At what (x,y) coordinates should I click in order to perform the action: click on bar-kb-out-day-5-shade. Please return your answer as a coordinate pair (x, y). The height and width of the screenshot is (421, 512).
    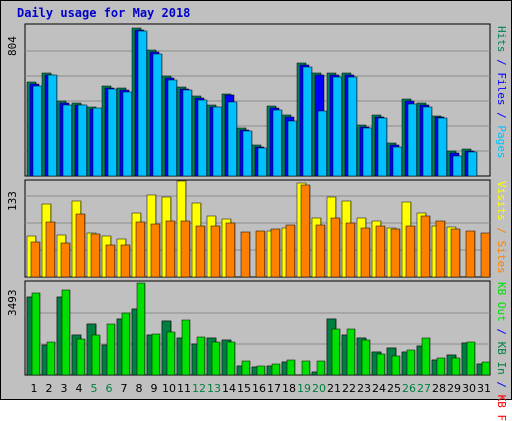
    Looking at the image, I should click on (99, 355).